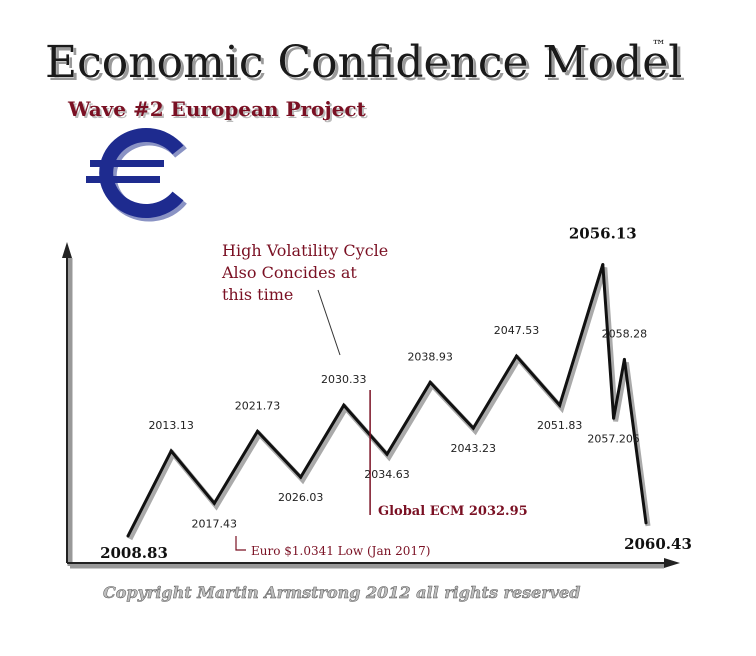 This screenshot has height=656, width=756. I want to click on data-label-13: 2058.28, so click(625, 333).